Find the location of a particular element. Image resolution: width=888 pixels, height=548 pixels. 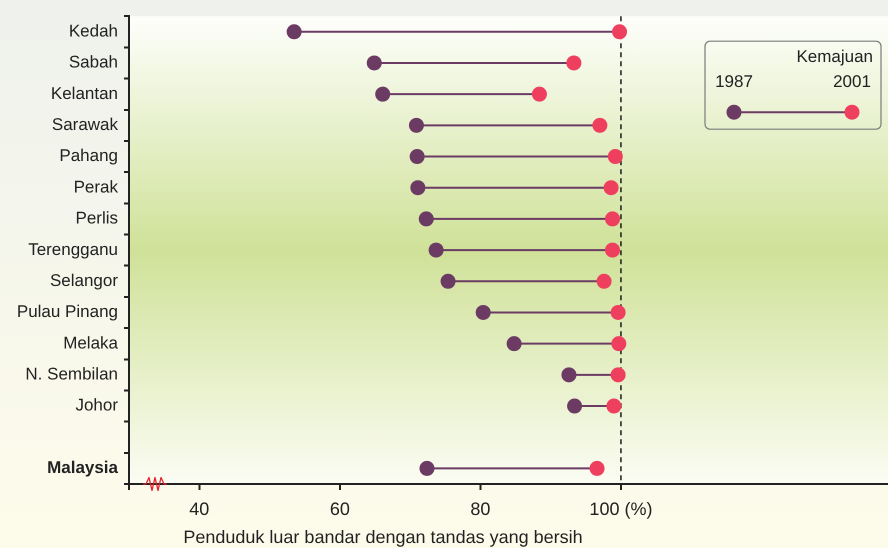

x-tick-label: 40 is located at coordinates (199, 508).